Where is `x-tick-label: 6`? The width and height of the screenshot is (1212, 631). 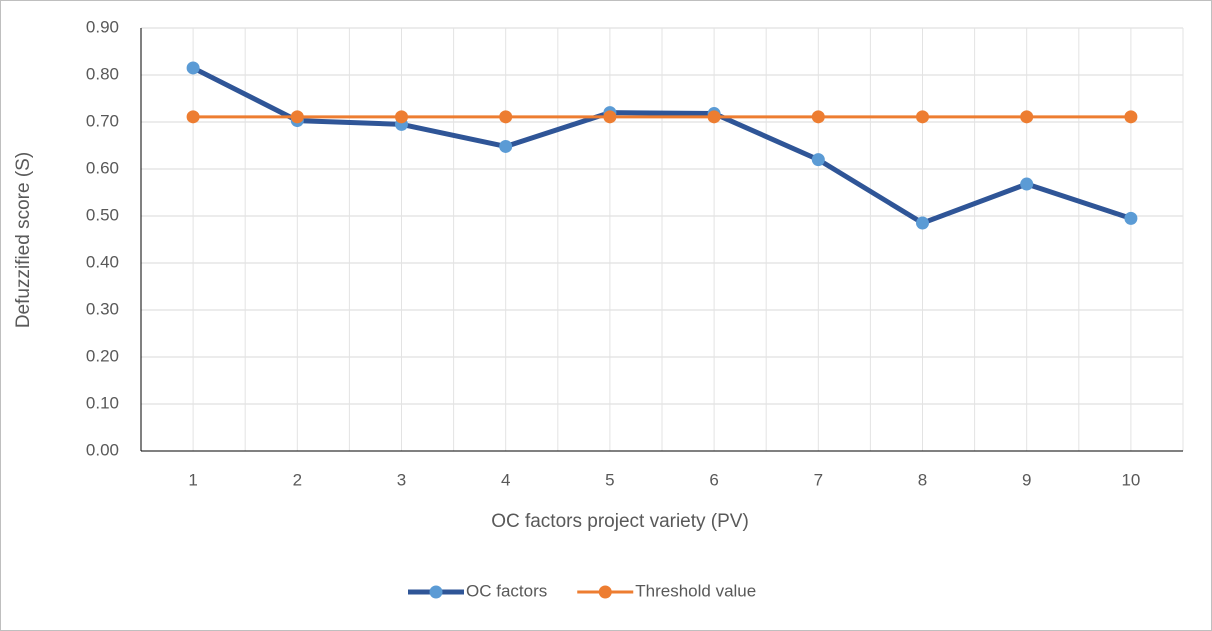
x-tick-label: 6 is located at coordinates (713, 479).